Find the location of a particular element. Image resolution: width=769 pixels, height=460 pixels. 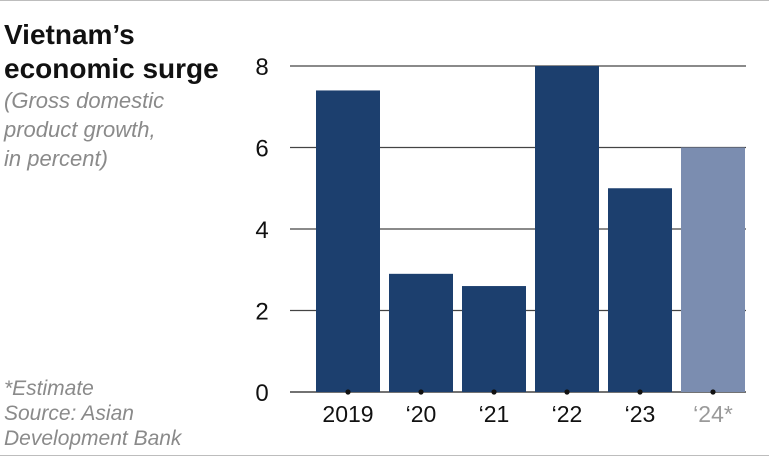

subtitle-line-2: product growth, is located at coordinates (80, 129).